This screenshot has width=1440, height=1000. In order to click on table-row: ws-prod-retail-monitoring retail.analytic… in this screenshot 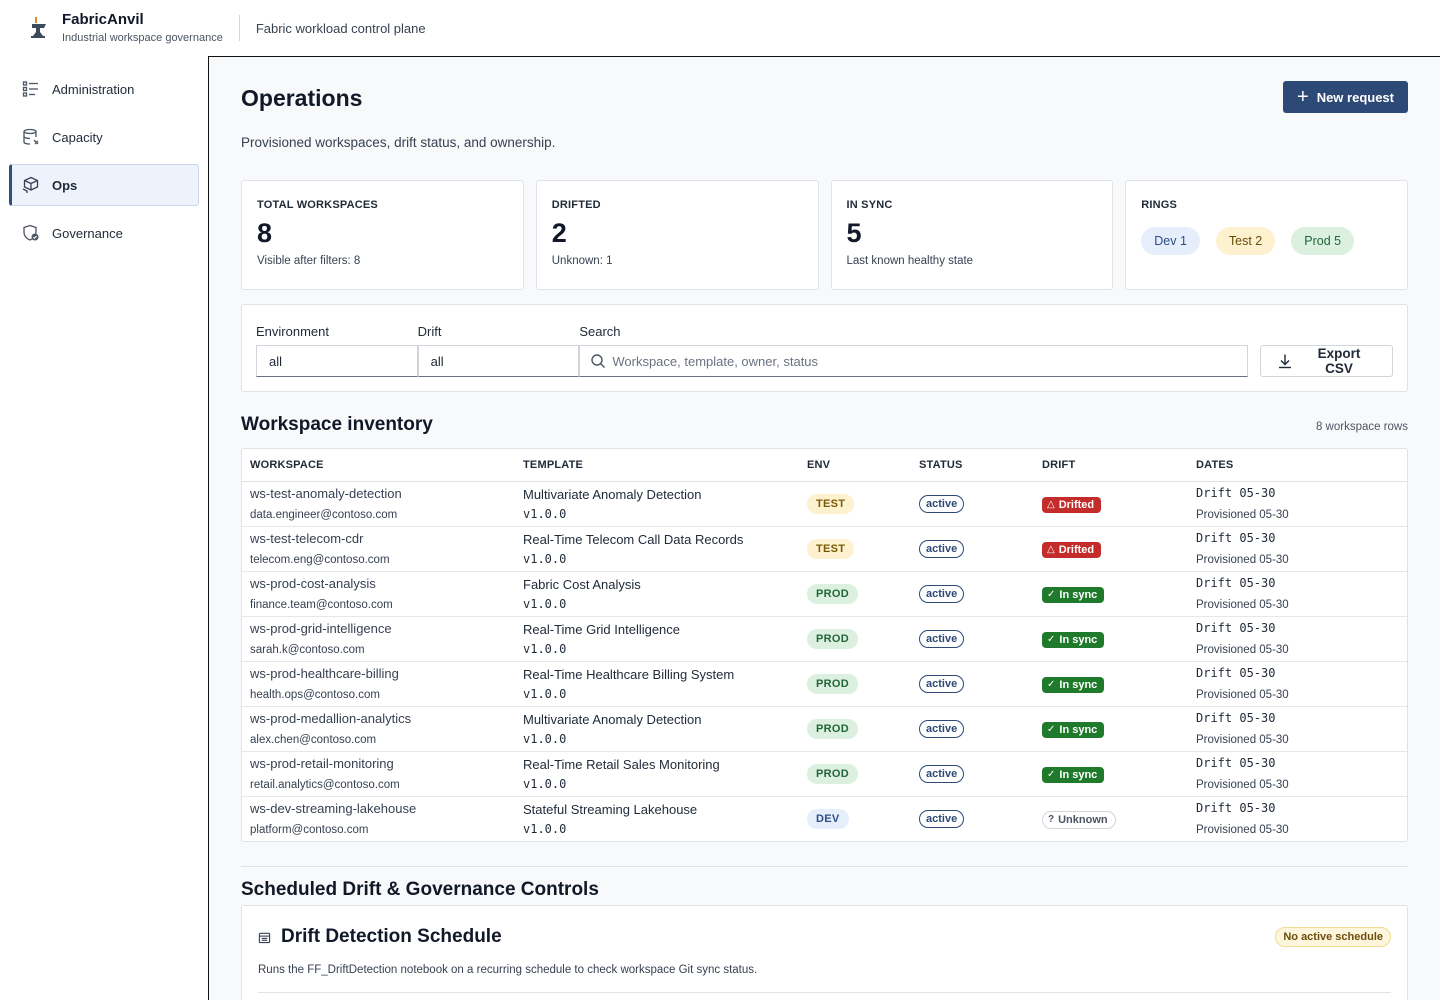, I will do `click(824, 774)`.